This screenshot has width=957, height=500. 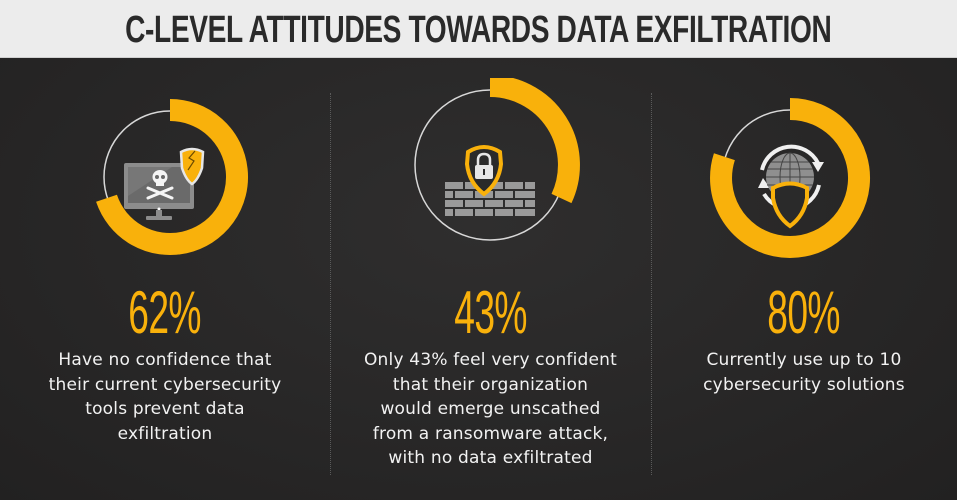 I want to click on description-line: from a ransomware attack,, so click(x=490, y=433).